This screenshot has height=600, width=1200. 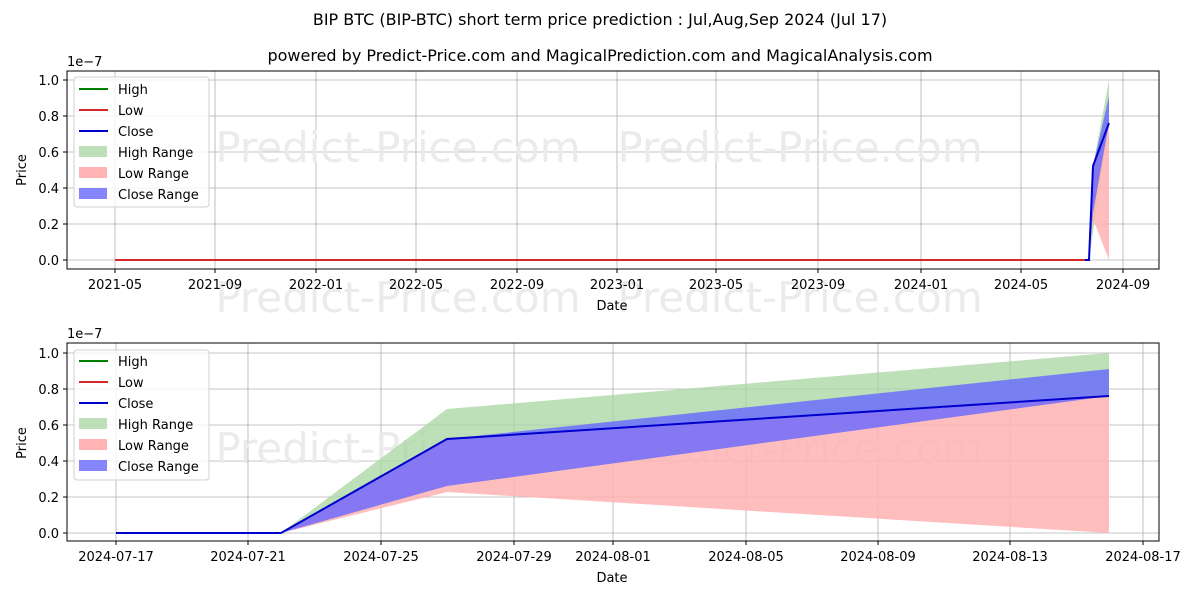 I want to click on top-low-range, so click(x=1099, y=191).